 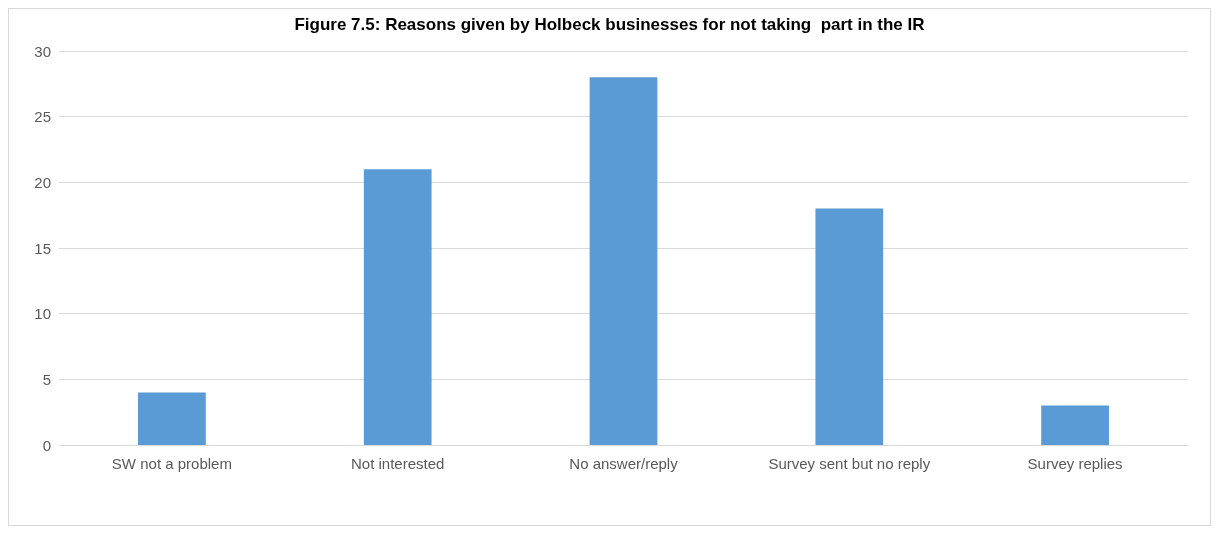 I want to click on y-tick-label: 20, so click(x=42, y=182).